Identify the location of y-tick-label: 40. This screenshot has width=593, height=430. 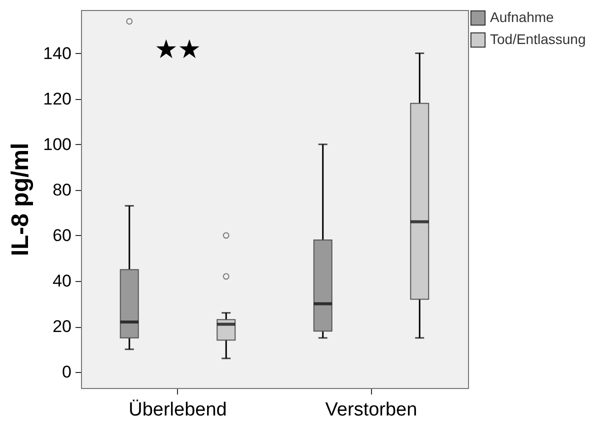
(62, 280).